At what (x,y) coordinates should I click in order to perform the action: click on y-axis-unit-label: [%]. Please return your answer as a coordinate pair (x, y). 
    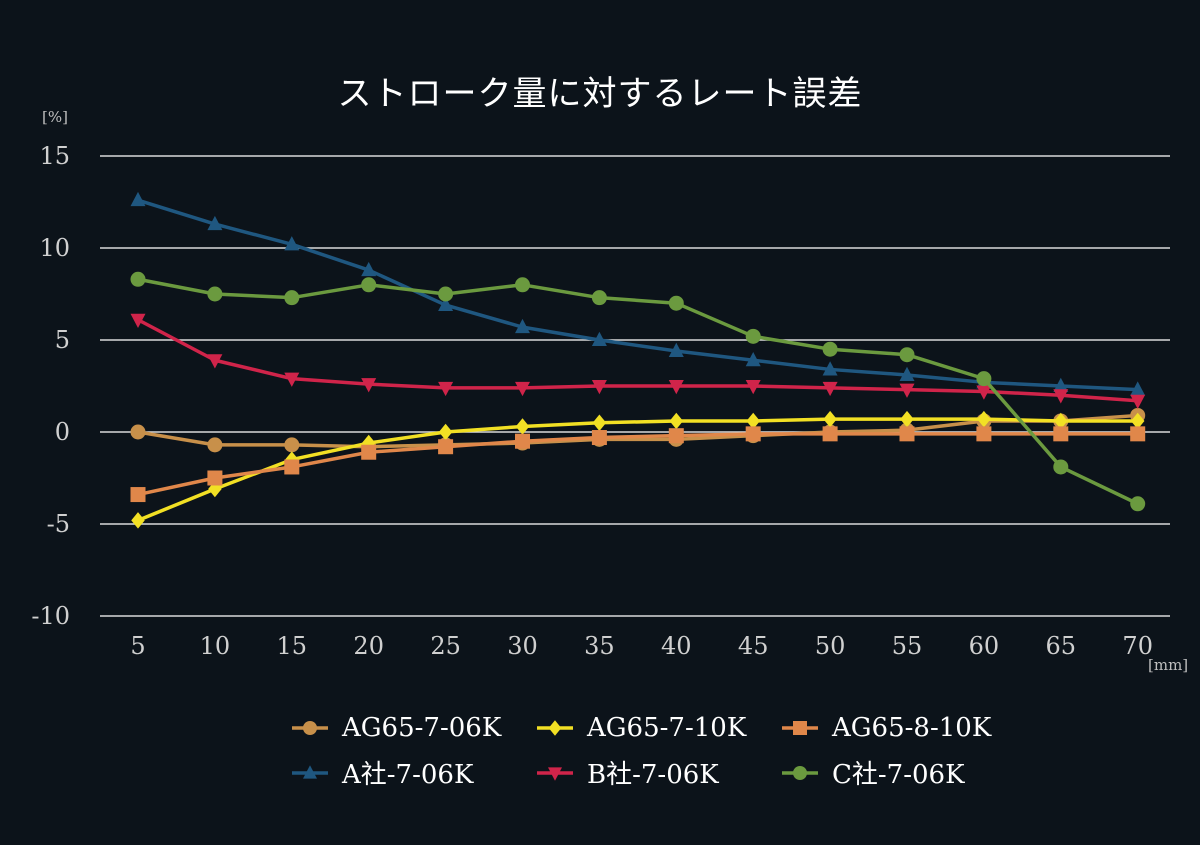
    Looking at the image, I should click on (55, 117).